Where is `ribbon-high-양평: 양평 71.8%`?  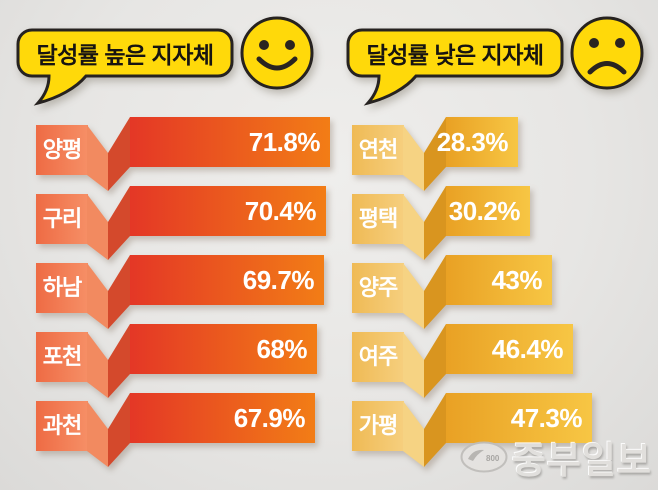 ribbon-high-양평: 양평 71.8% is located at coordinates (184, 155).